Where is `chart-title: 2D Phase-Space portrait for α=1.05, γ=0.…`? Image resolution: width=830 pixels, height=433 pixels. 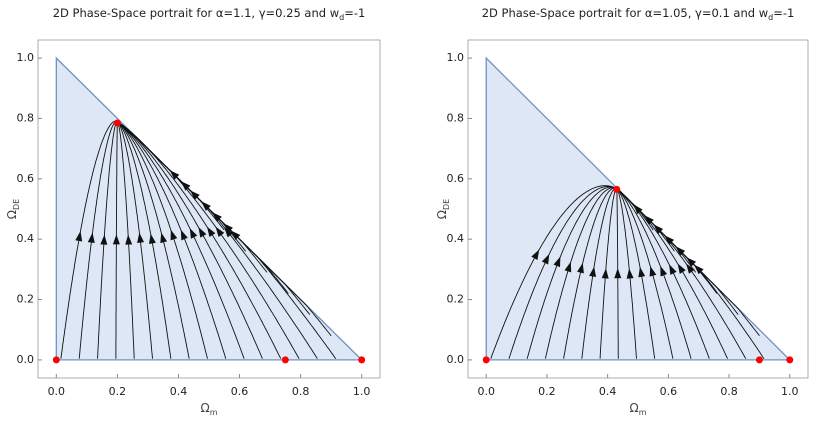 chart-title: 2D Phase-Space portrait for α=1.05, γ=0.… is located at coordinates (638, 14).